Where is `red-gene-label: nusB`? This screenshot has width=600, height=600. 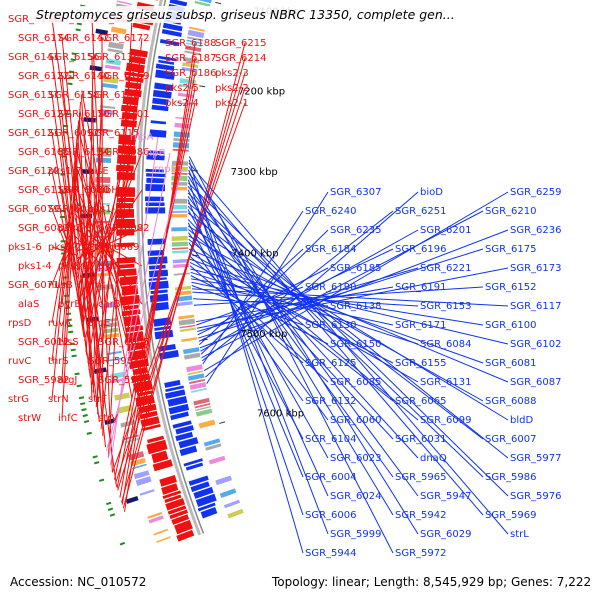 red-gene-label: nusB is located at coordinates (60, 285).